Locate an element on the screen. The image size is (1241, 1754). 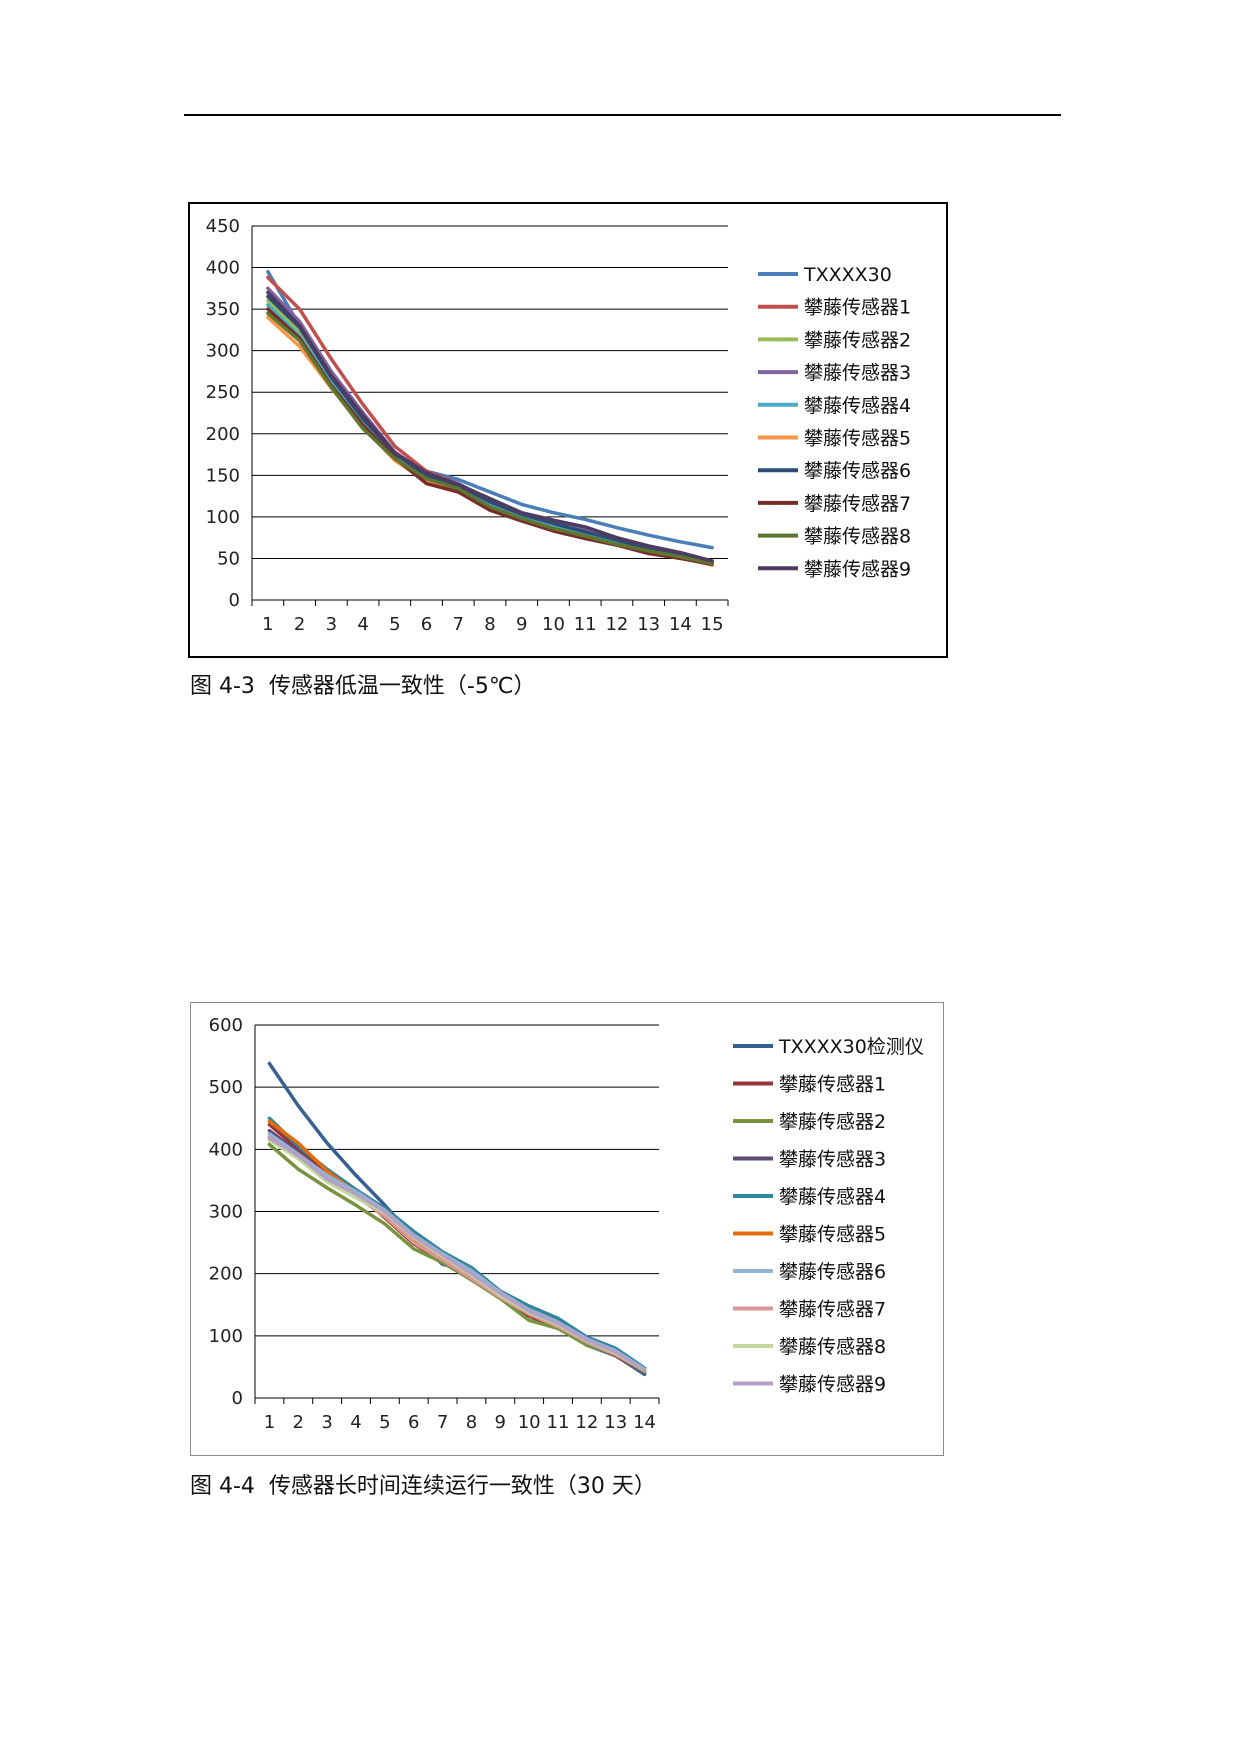
chart-2-legend-label: 攀藤传感器9 is located at coordinates (832, 1385).